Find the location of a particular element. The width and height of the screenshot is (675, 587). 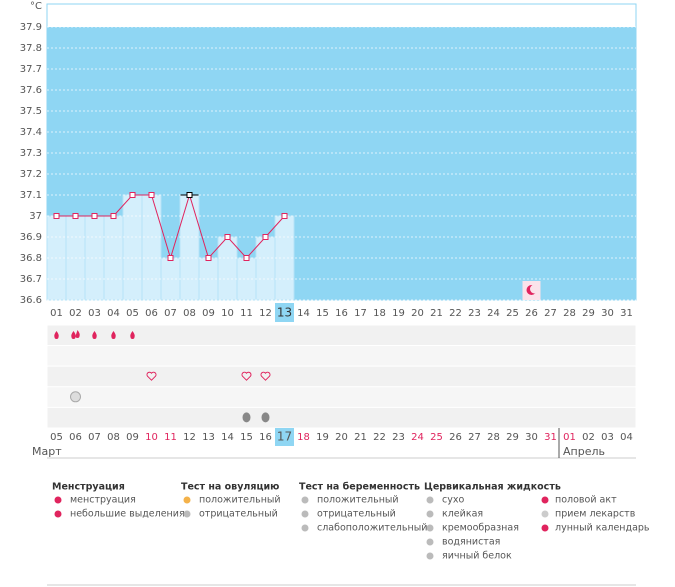

cycle-day-label: 20 is located at coordinates (417, 313).